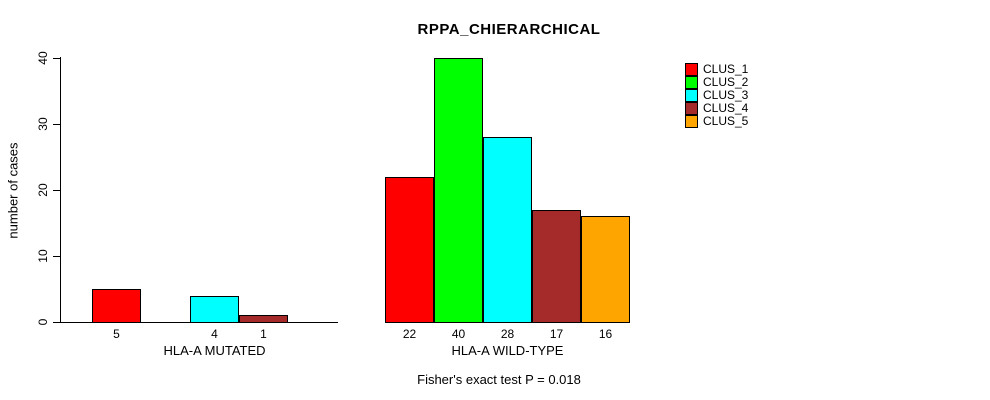 This screenshot has height=400, width=990. Describe the element at coordinates (43, 124) in the screenshot. I see `y-tick-label: 30` at that location.